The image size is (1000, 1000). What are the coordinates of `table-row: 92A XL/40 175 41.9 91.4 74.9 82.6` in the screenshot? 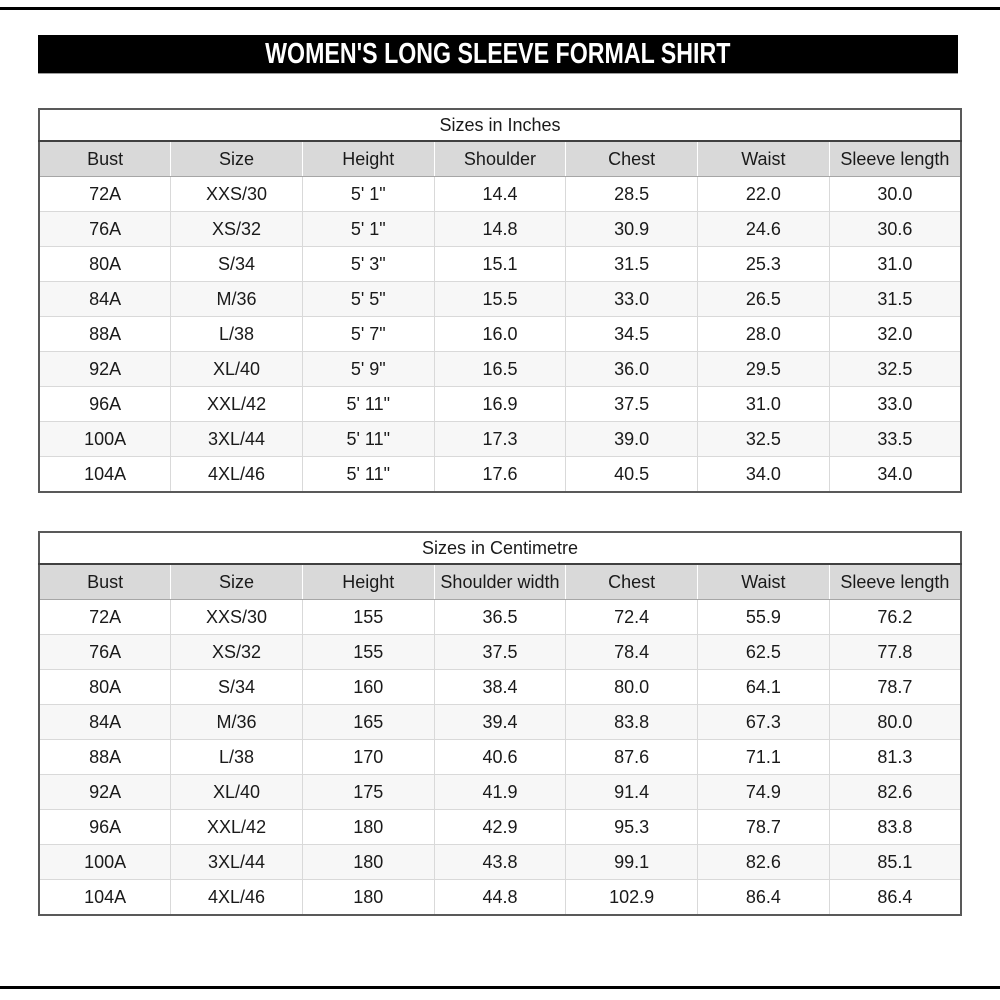 It's located at (500, 792).